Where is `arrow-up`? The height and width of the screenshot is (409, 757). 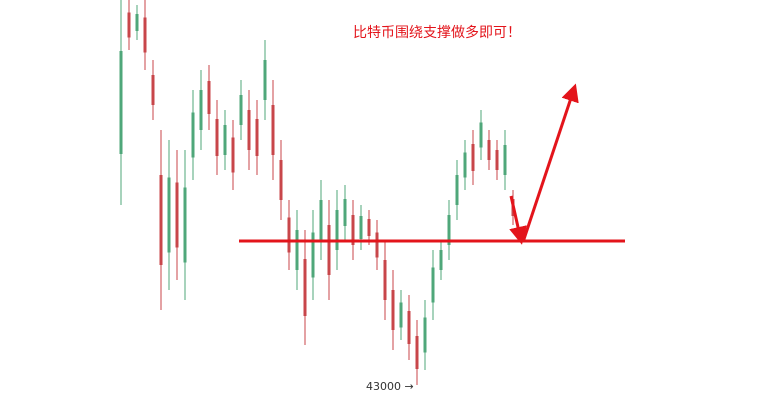
arrow-up is located at coordinates (550, 163).